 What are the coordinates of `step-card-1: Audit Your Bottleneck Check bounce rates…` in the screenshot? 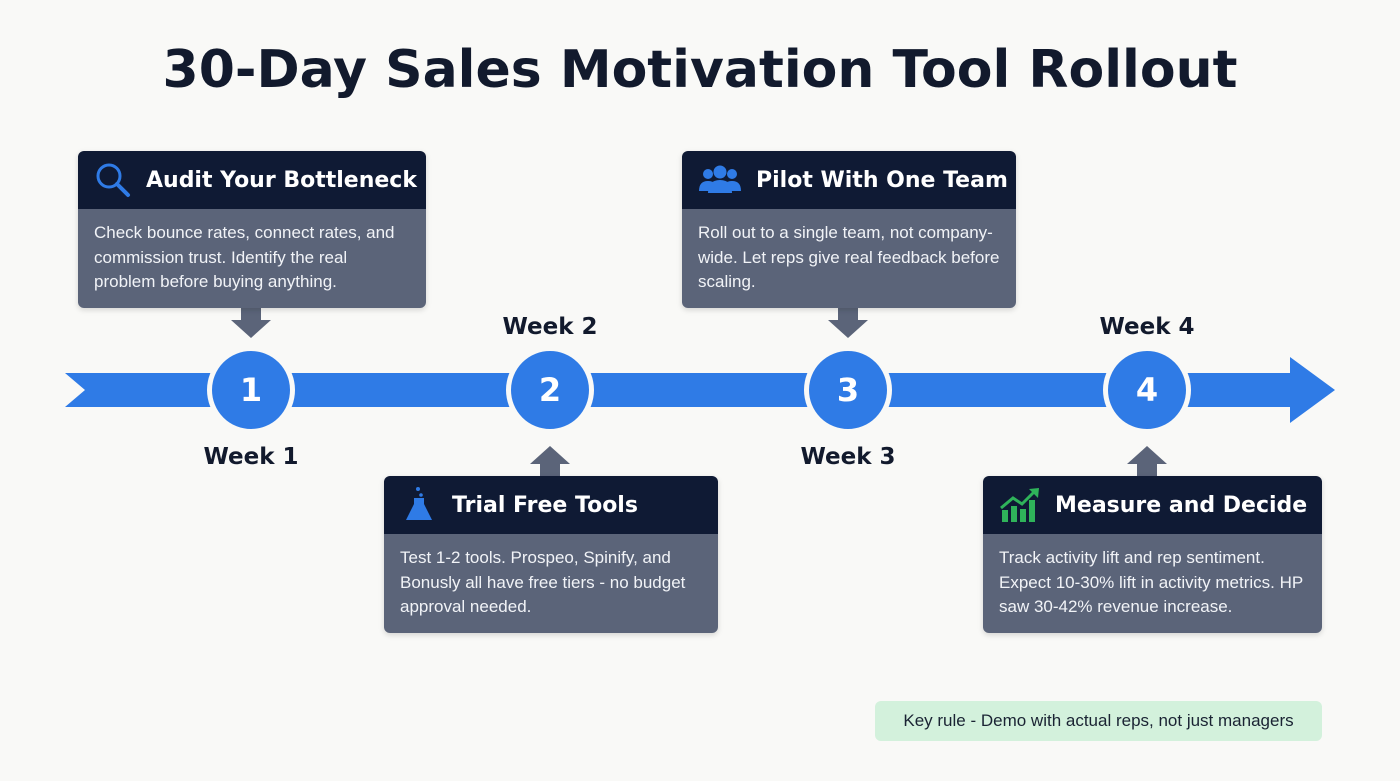 It's located at (252, 229).